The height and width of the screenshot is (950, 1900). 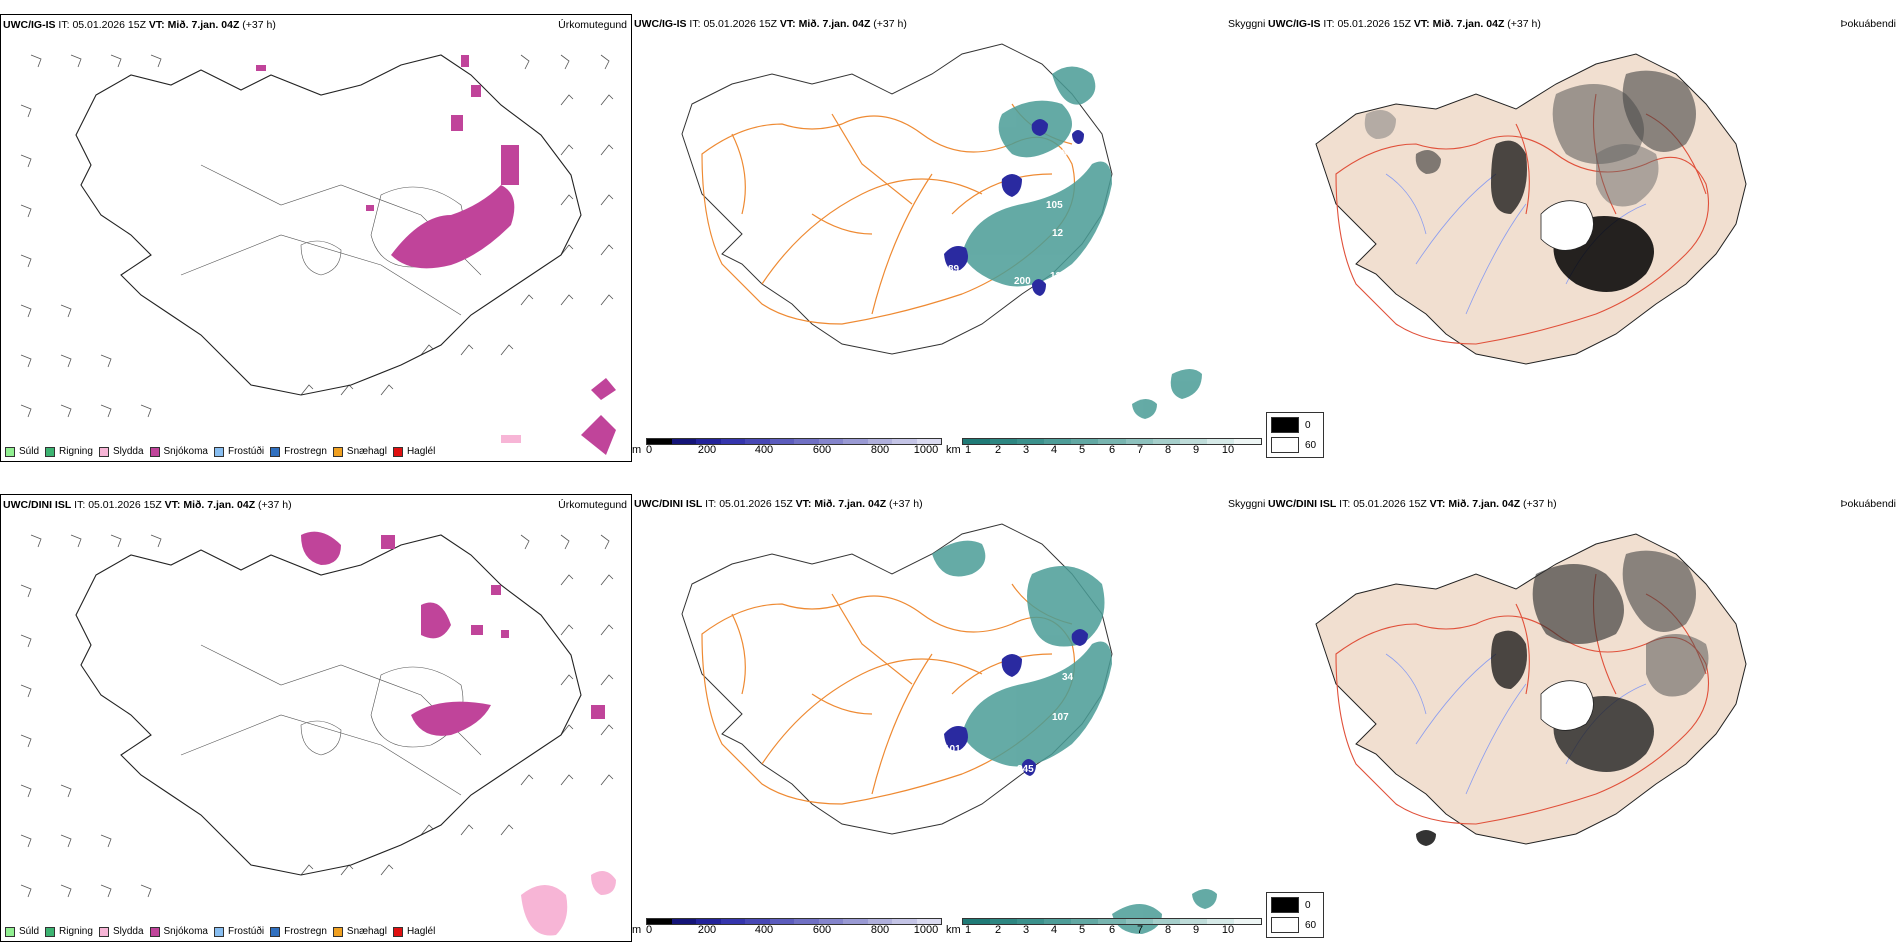 I want to click on precip-type-label: Úrkomutegund, so click(x=592, y=505).